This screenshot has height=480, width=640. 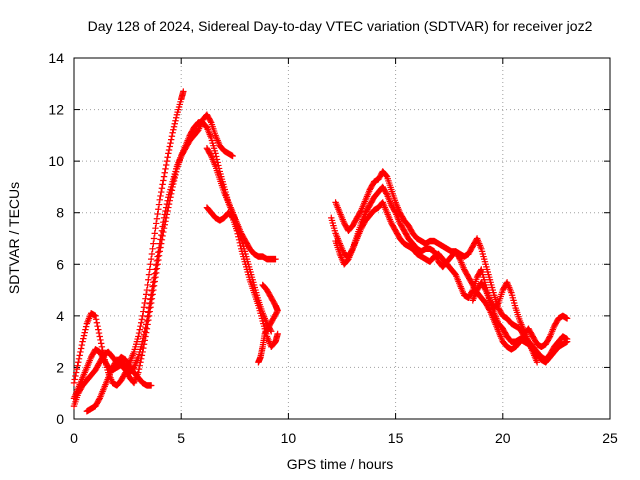 What do you see at coordinates (503, 438) in the screenshot?
I see `x-tick-label: 20` at bounding box center [503, 438].